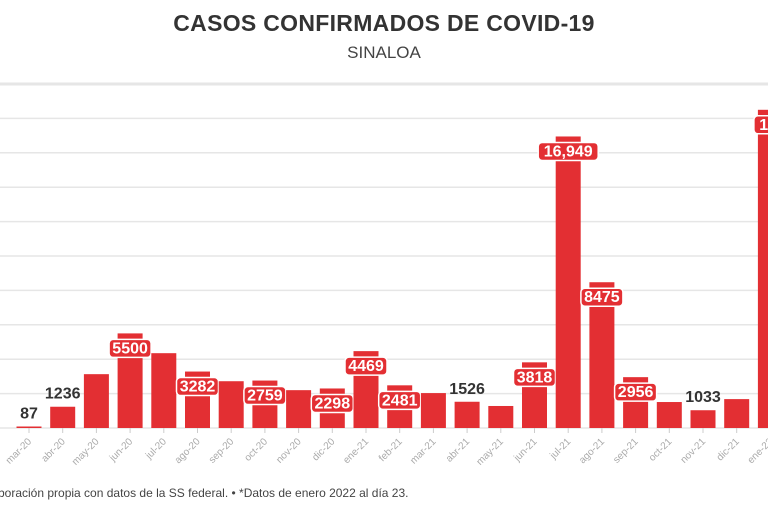  Describe the element at coordinates (86, 452) in the screenshot. I see `x-tick-label: may-20` at that location.